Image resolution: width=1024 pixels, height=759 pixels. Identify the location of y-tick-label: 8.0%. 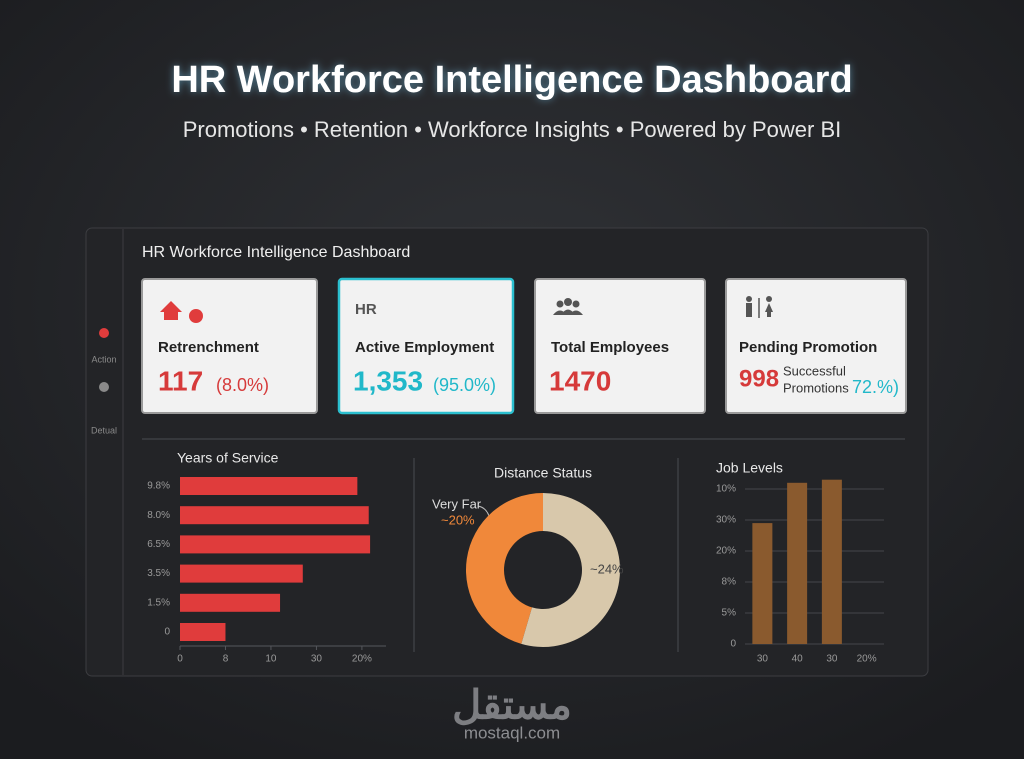
(158, 515).